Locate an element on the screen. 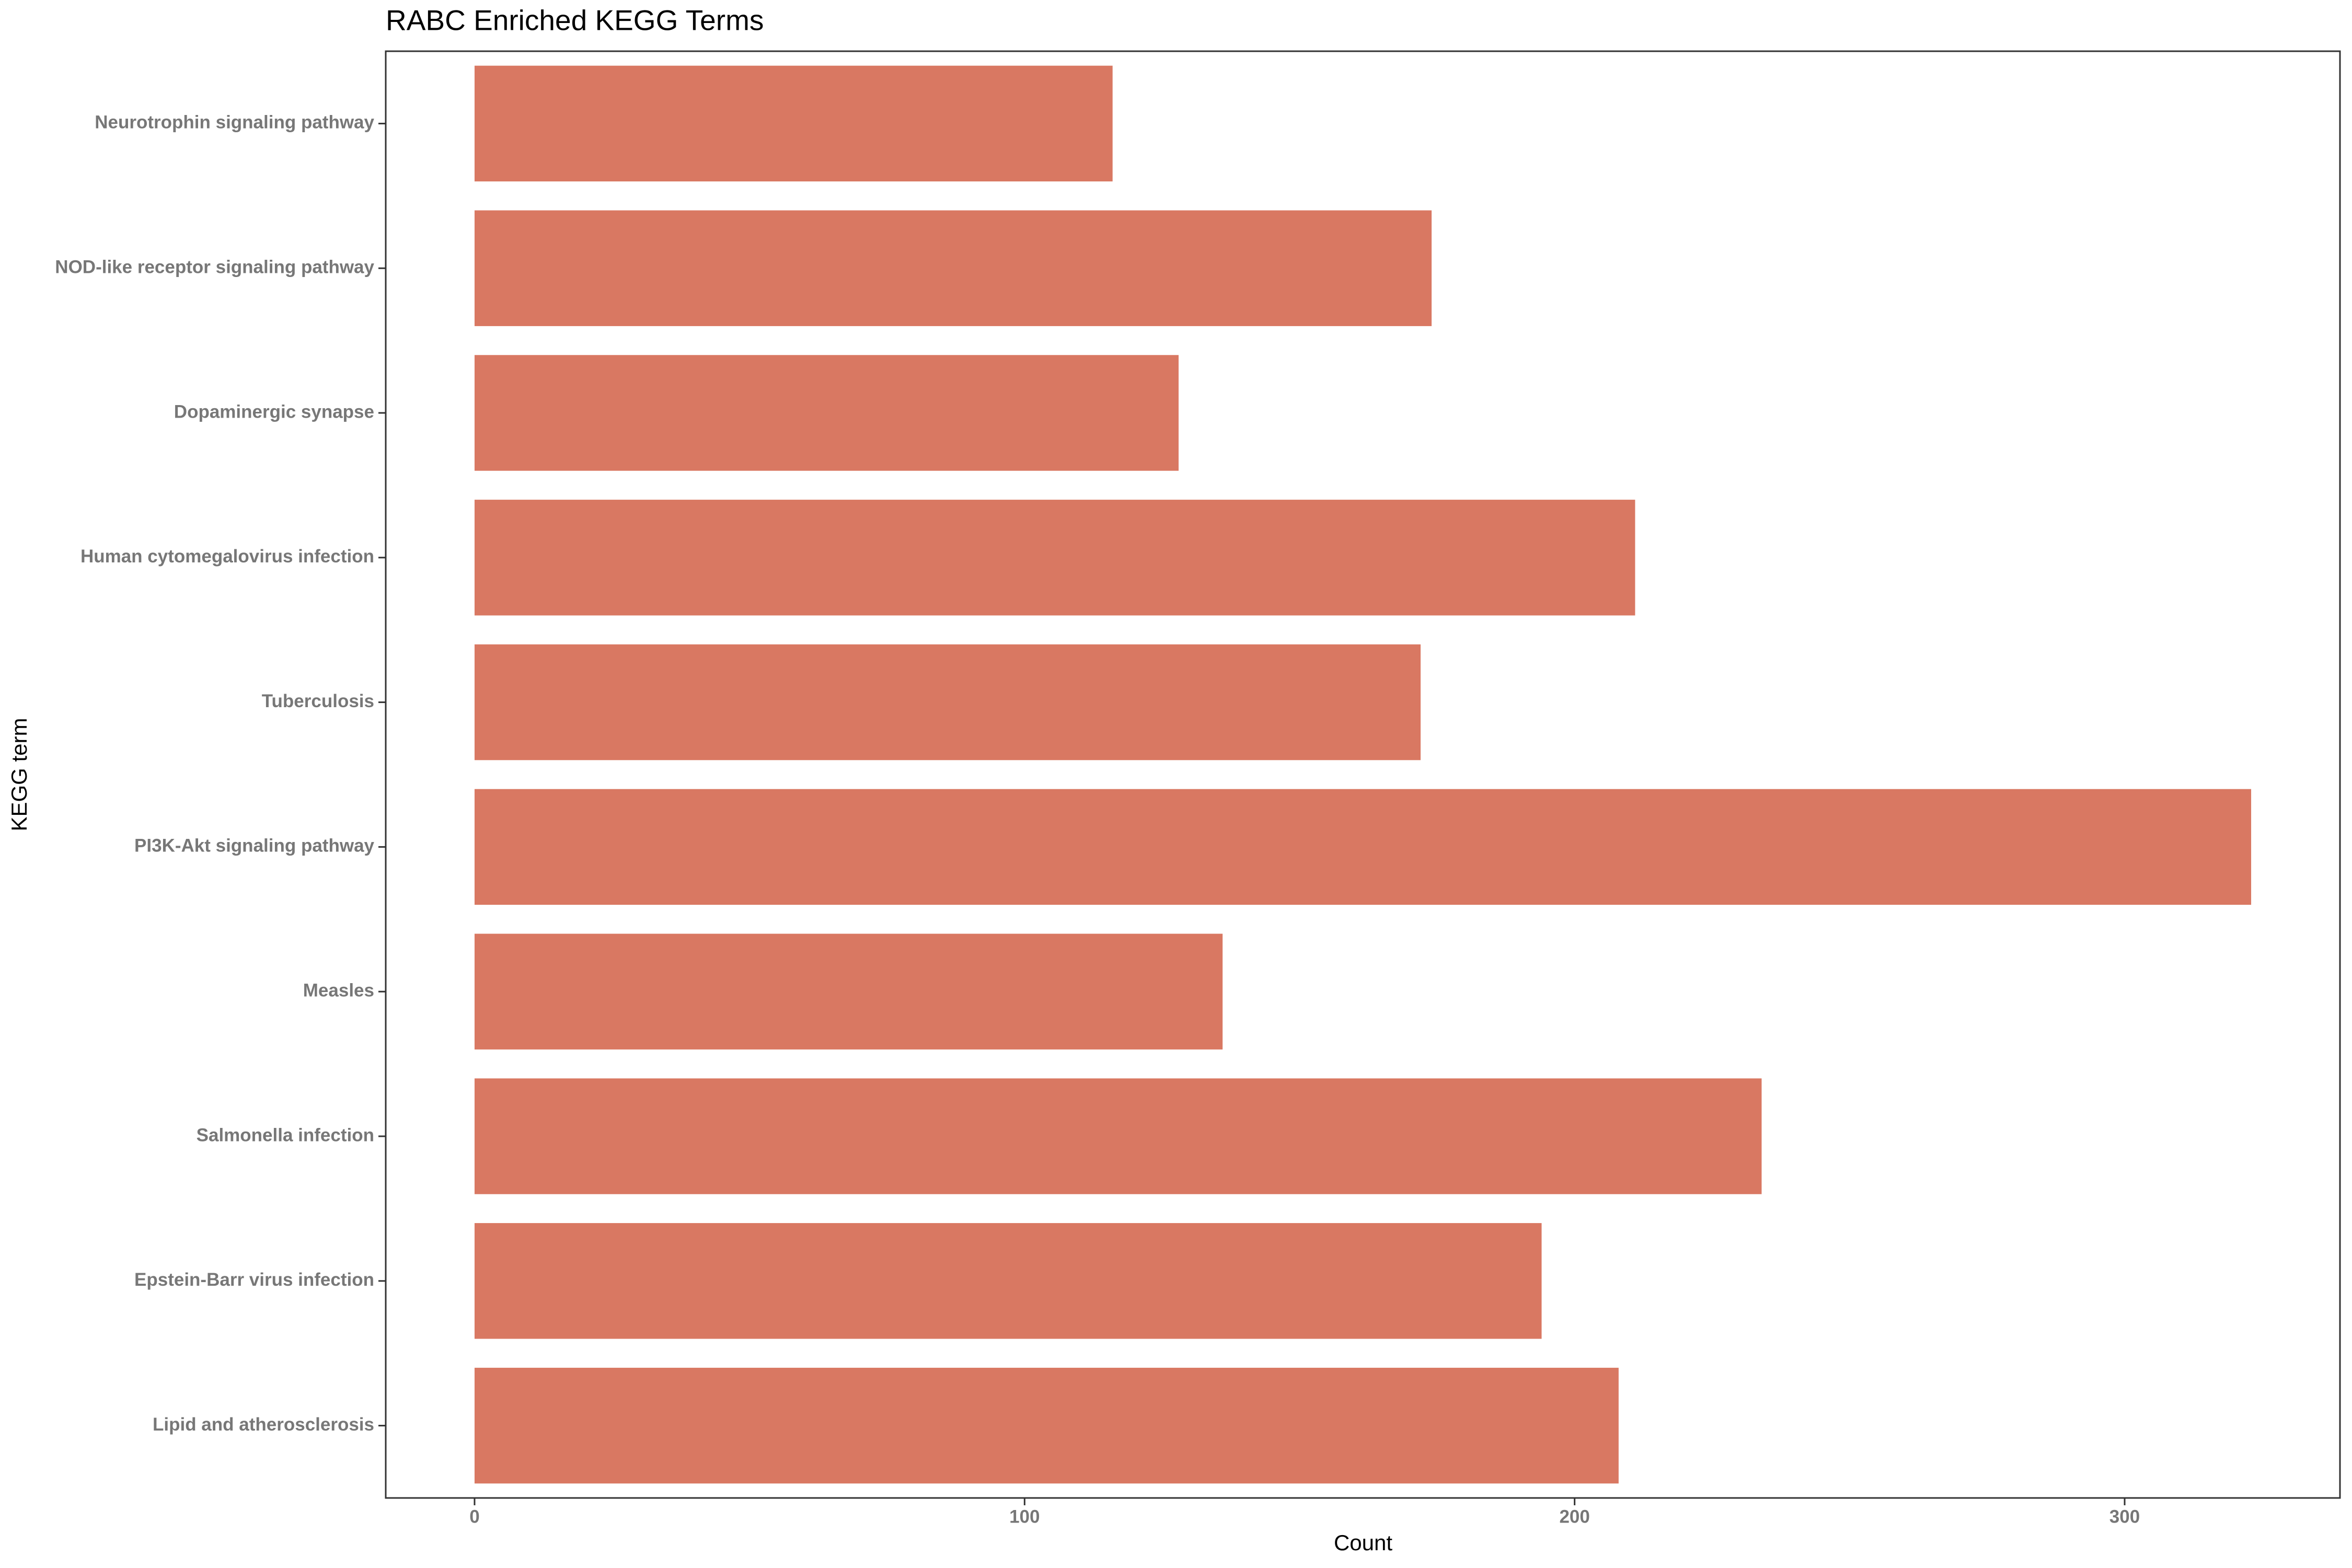  x-axis-title: Count is located at coordinates (1363, 1542).